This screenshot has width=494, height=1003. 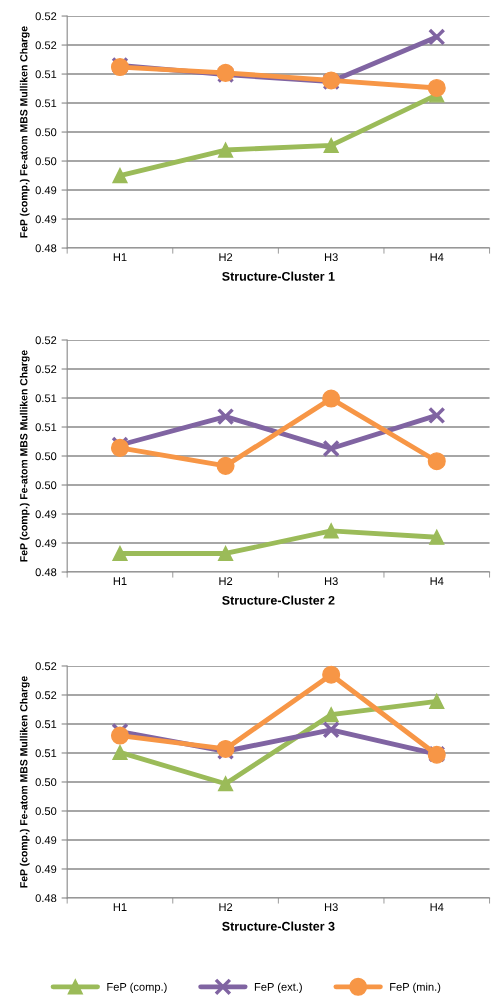 I want to click on legend-label: FeP (ext.), so click(x=278, y=987).